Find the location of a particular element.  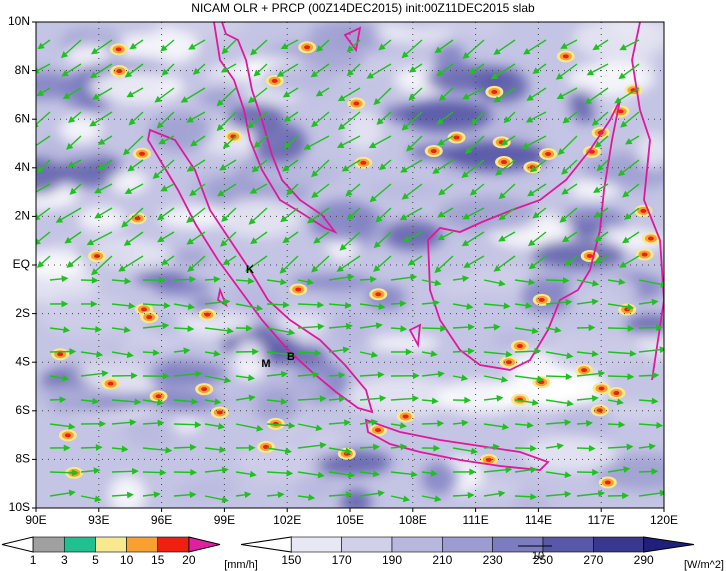

colorbar-label: 250 is located at coordinates (543, 560).